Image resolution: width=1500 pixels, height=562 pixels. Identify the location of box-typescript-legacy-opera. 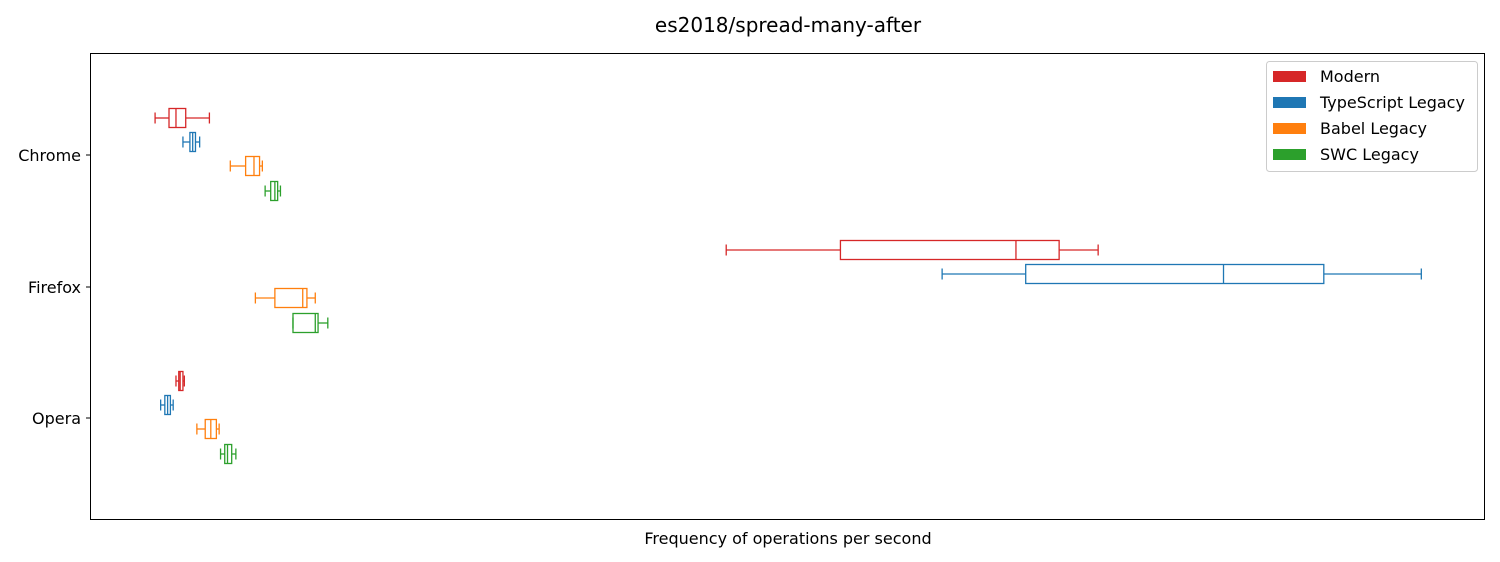
(166, 405).